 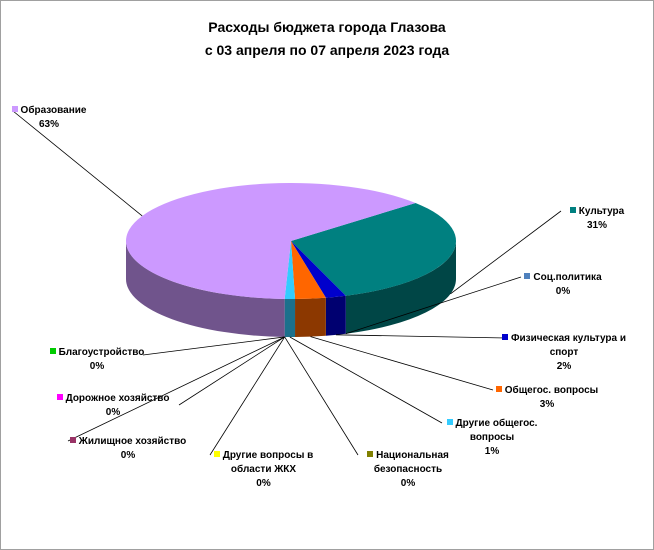 What do you see at coordinates (327, 50) in the screenshot?
I see `chart-subtitle: с 03 апреля по 07 апреля 2023 года` at bounding box center [327, 50].